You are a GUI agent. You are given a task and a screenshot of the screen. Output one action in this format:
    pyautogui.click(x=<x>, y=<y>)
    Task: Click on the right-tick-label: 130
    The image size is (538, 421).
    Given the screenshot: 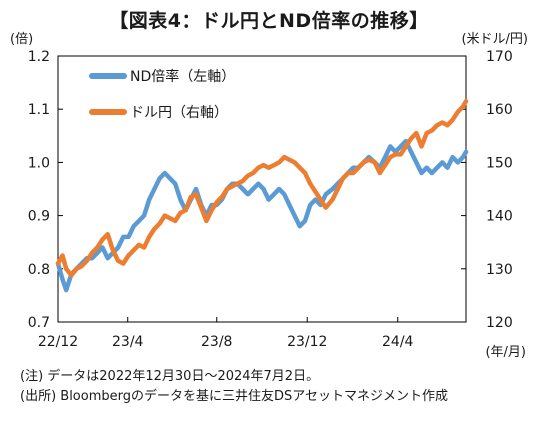 What is the action you would take?
    pyautogui.click(x=499, y=270)
    